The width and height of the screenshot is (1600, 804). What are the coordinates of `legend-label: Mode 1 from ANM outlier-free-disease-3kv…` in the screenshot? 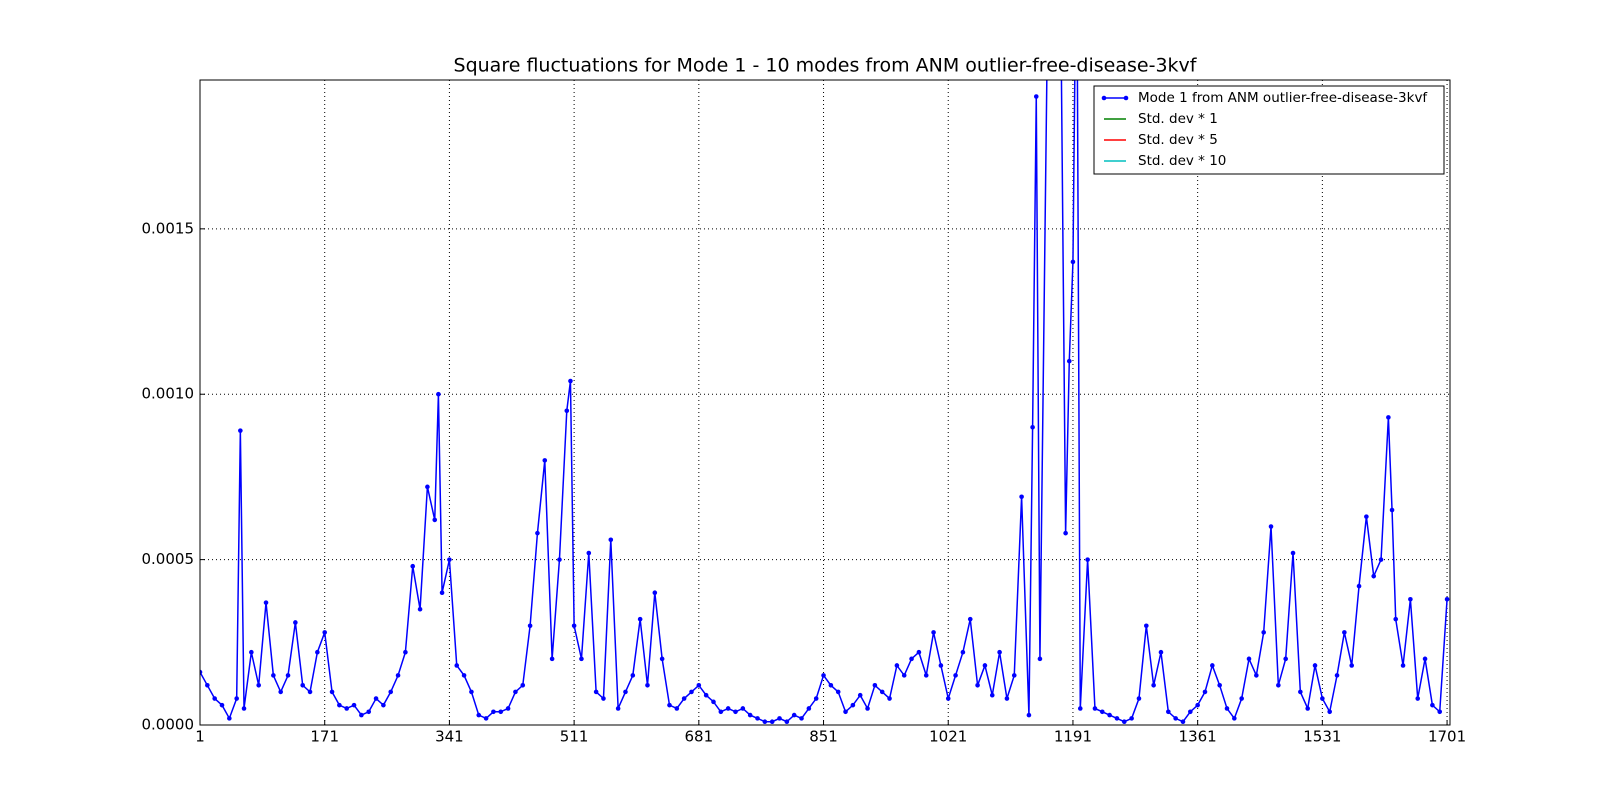 It's located at (1283, 98).